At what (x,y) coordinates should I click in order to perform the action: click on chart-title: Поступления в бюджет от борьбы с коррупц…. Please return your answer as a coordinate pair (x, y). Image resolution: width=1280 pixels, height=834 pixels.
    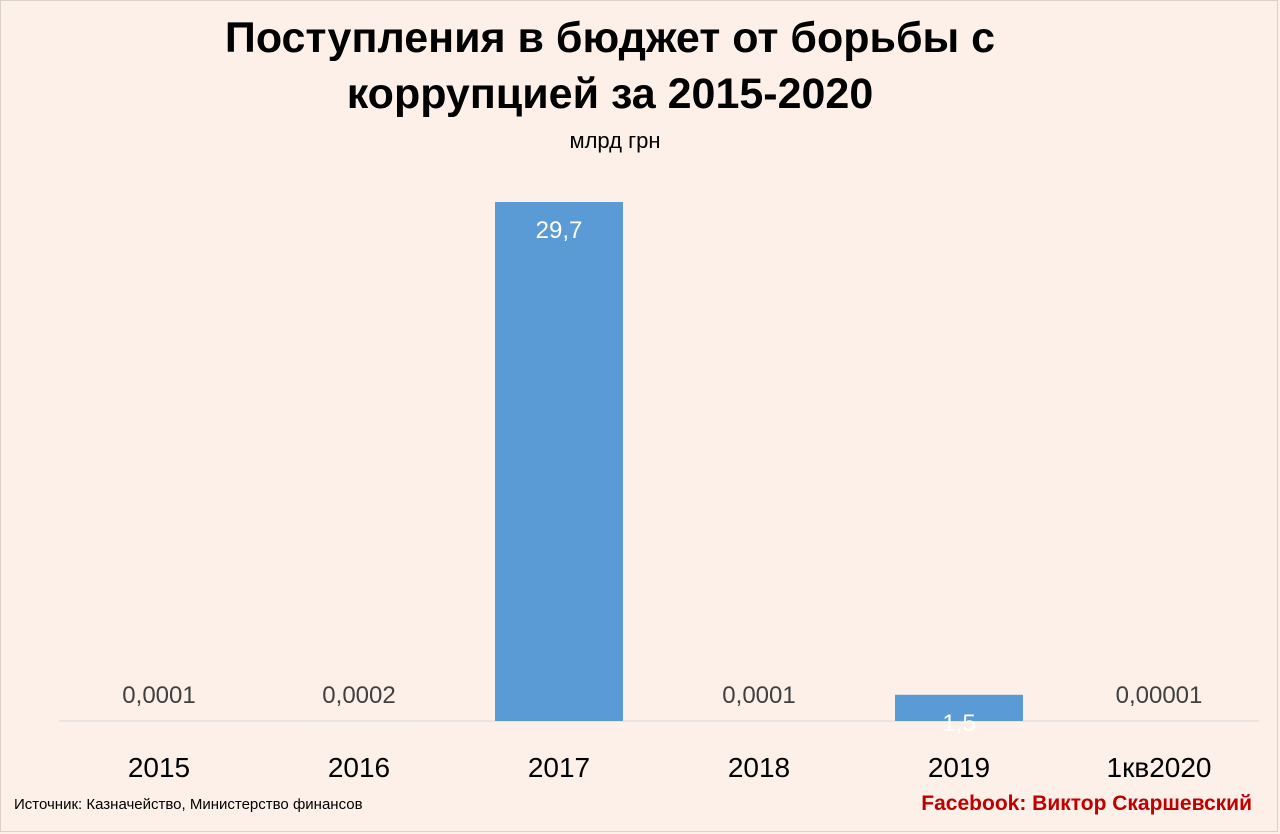
    Looking at the image, I should click on (610, 66).